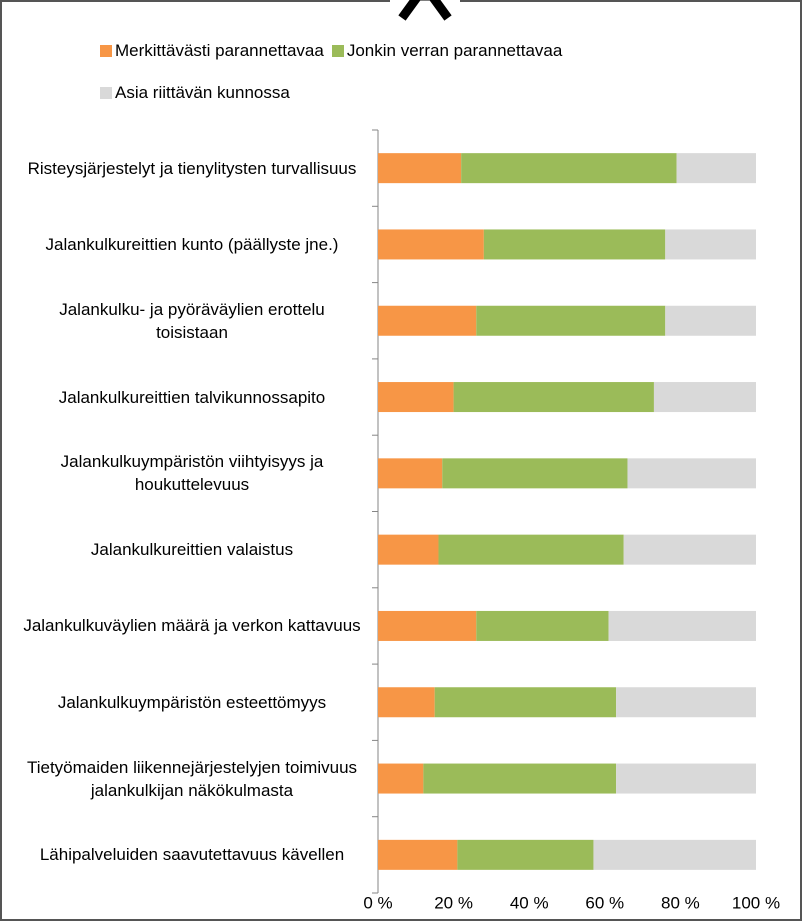  What do you see at coordinates (756, 902) in the screenshot?
I see `x-tick-label: 100 %` at bounding box center [756, 902].